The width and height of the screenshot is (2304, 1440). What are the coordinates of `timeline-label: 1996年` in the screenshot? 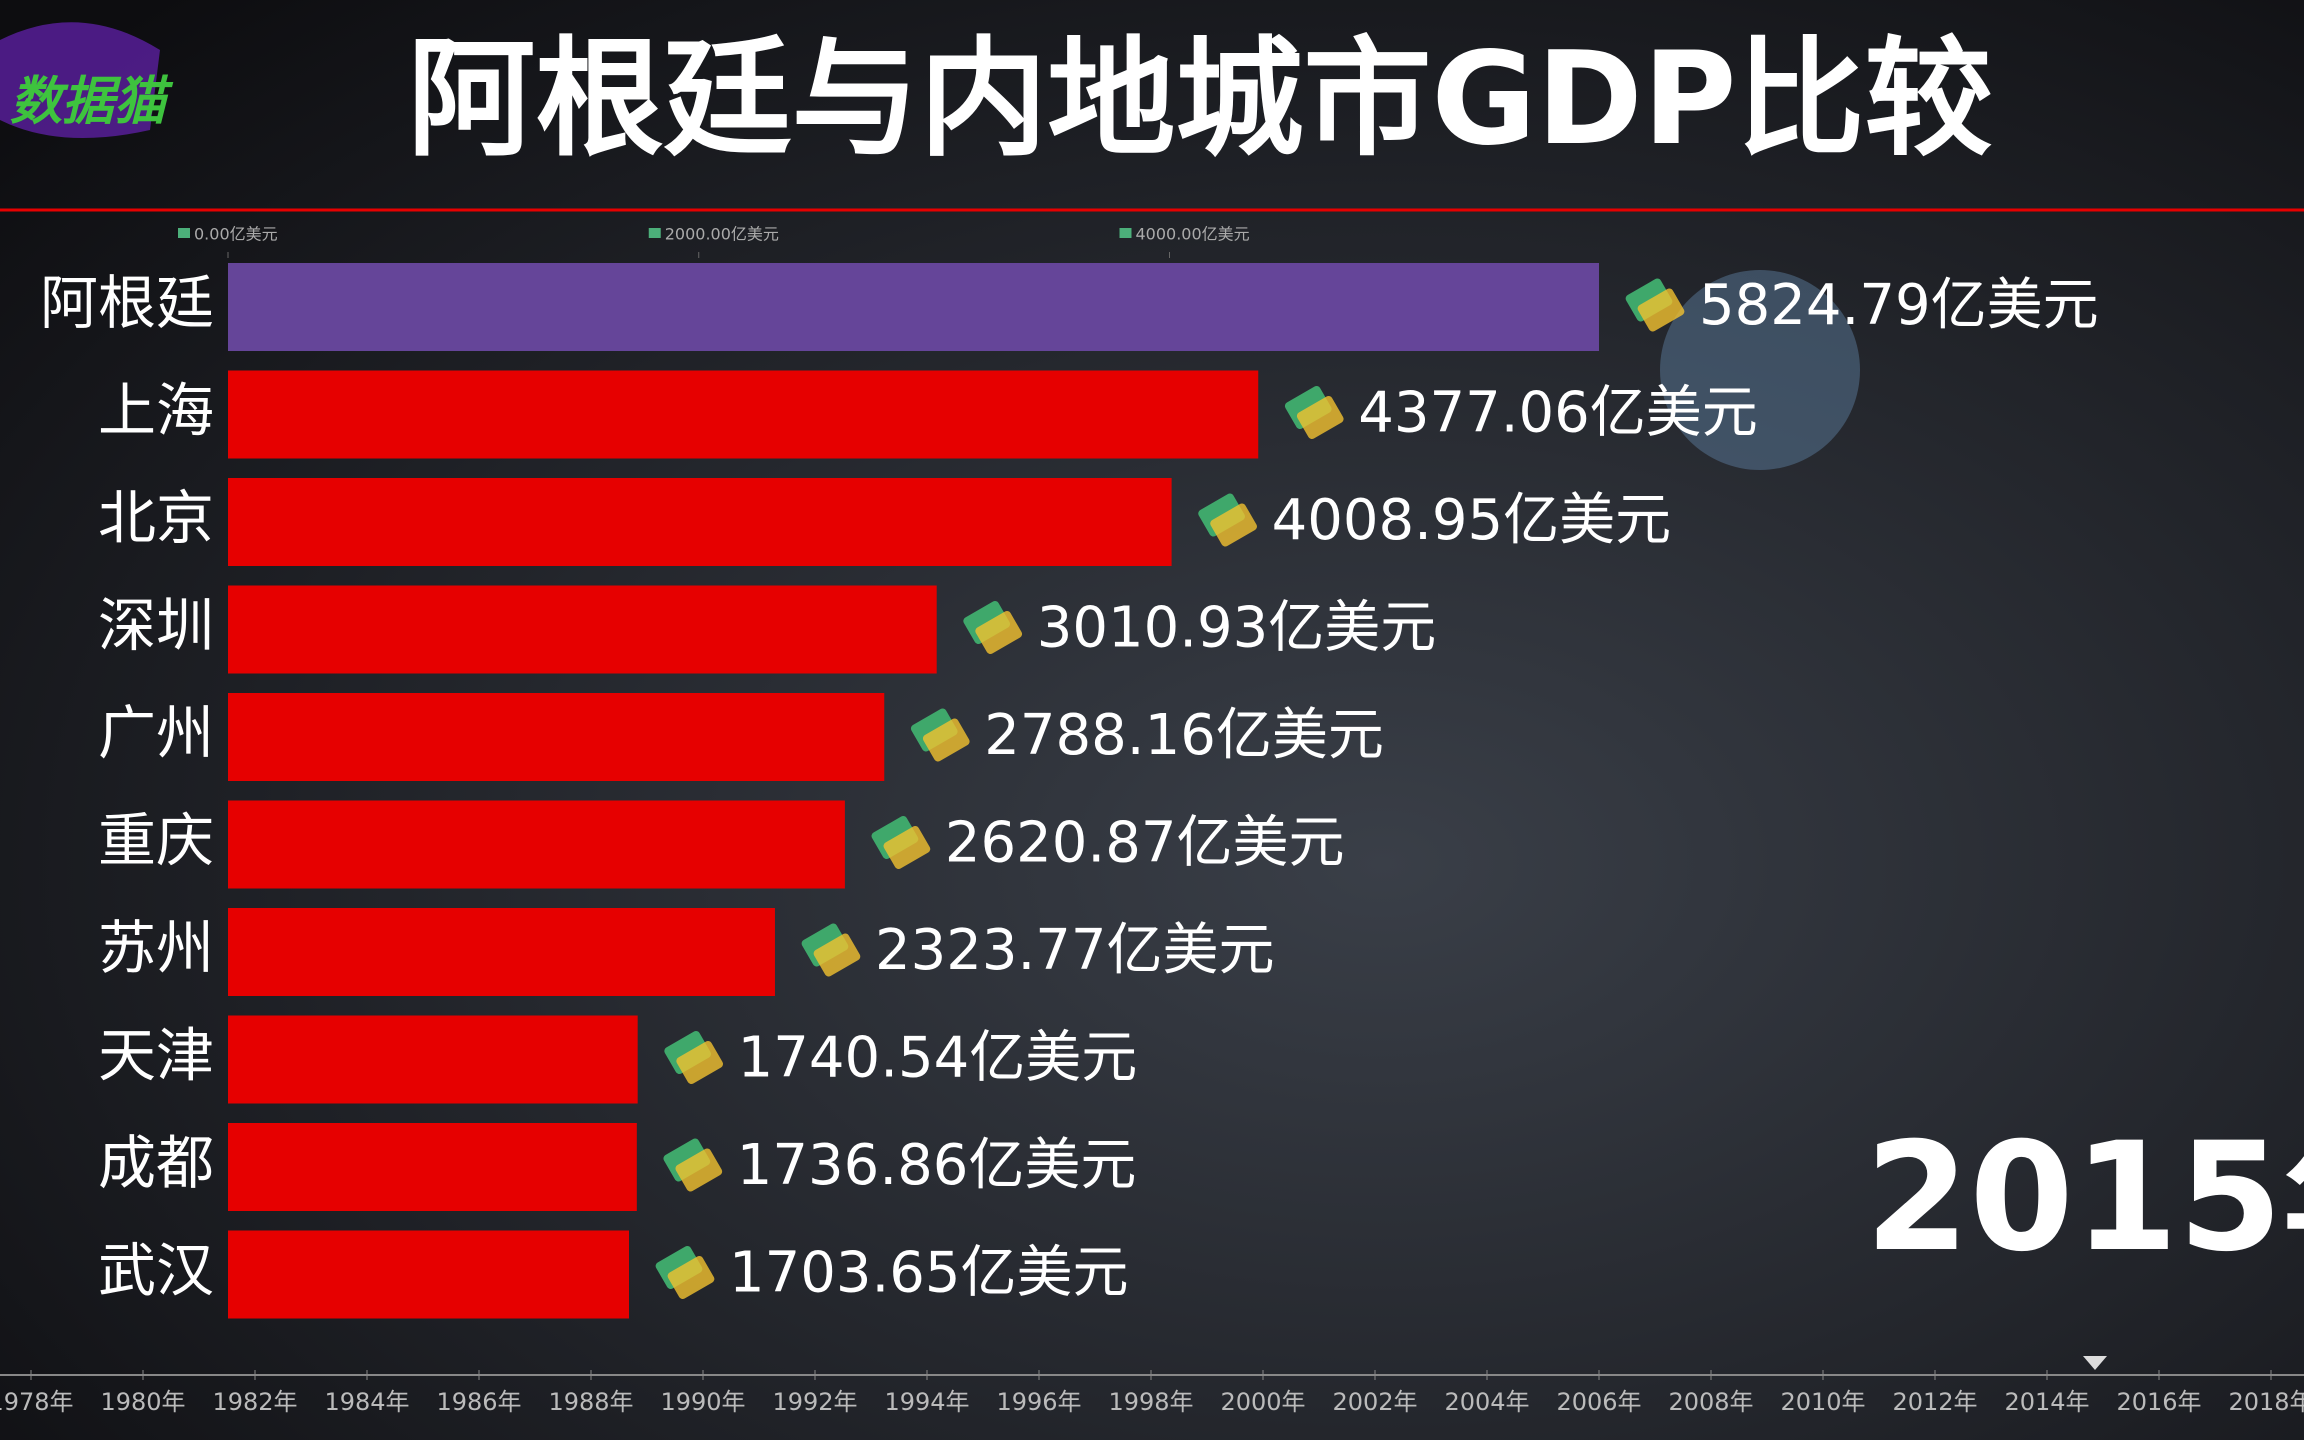 It's located at (1038, 1402).